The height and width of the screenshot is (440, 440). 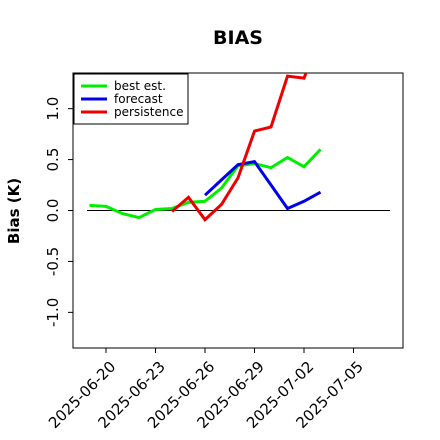 What do you see at coordinates (262, 185) in the screenshot?
I see `series-line-forecast` at bounding box center [262, 185].